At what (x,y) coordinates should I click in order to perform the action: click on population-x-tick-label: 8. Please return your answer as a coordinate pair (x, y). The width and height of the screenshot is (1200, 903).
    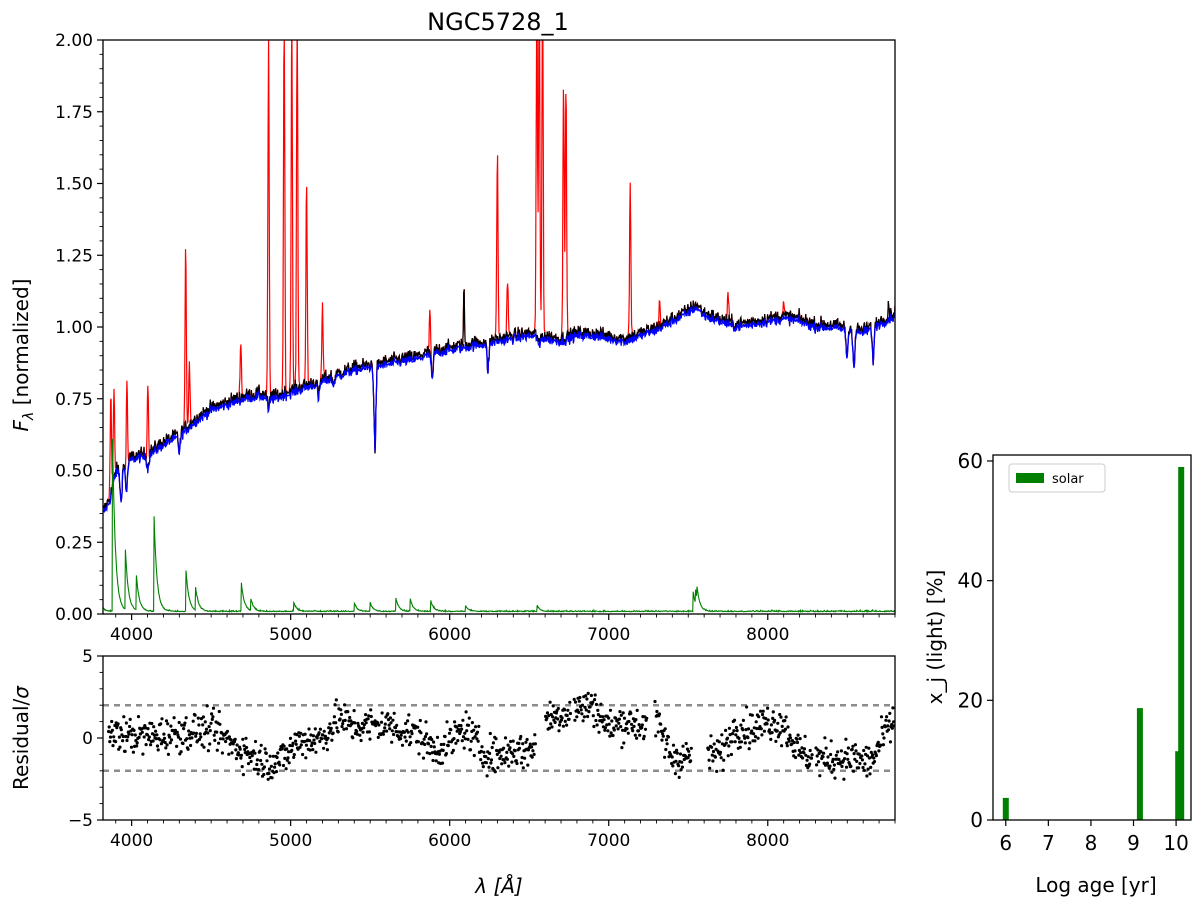
    Looking at the image, I should click on (1091, 843).